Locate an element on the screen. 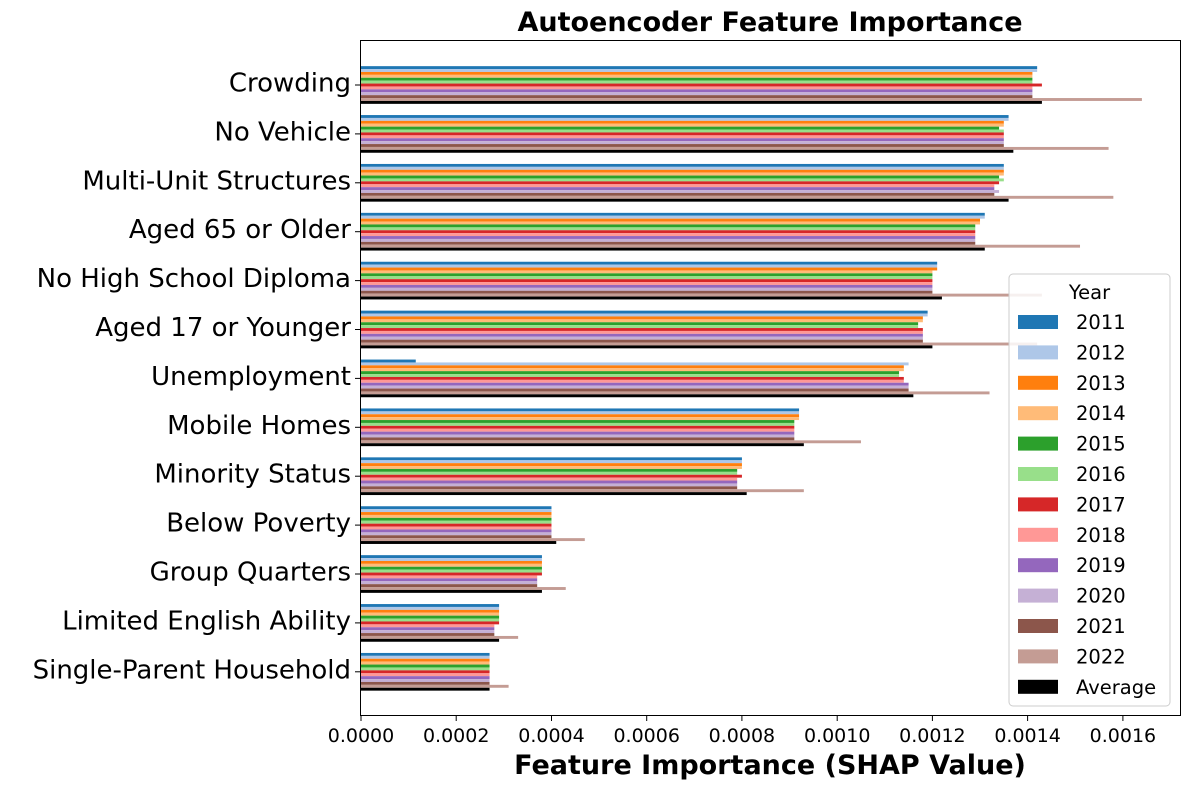 The image size is (1189, 790). x-tick-label: 0.0016 is located at coordinates (1123, 736).